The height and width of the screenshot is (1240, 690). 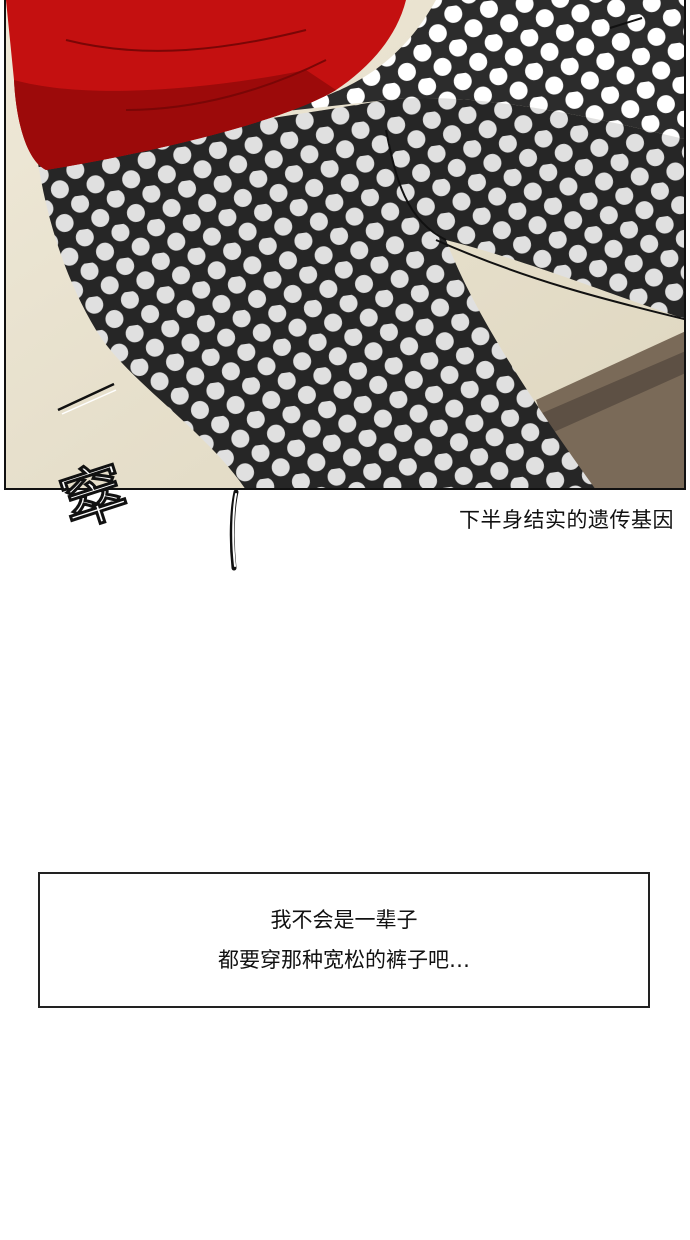 I want to click on motion-line, so click(x=236, y=530).